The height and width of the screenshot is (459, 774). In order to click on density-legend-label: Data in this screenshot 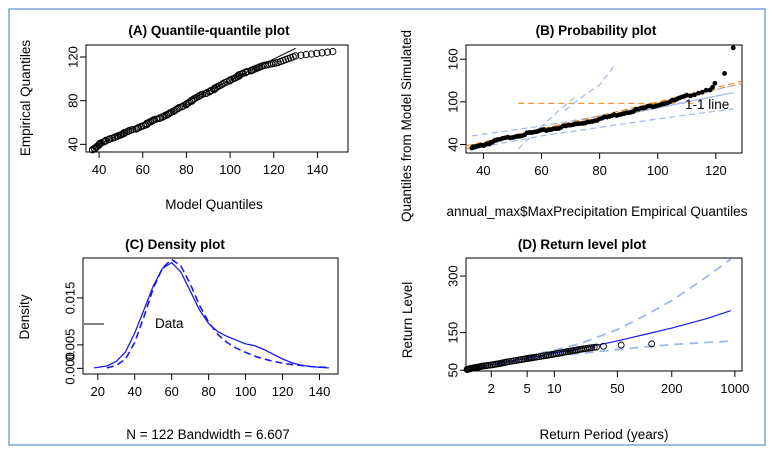, I will do `click(169, 323)`.